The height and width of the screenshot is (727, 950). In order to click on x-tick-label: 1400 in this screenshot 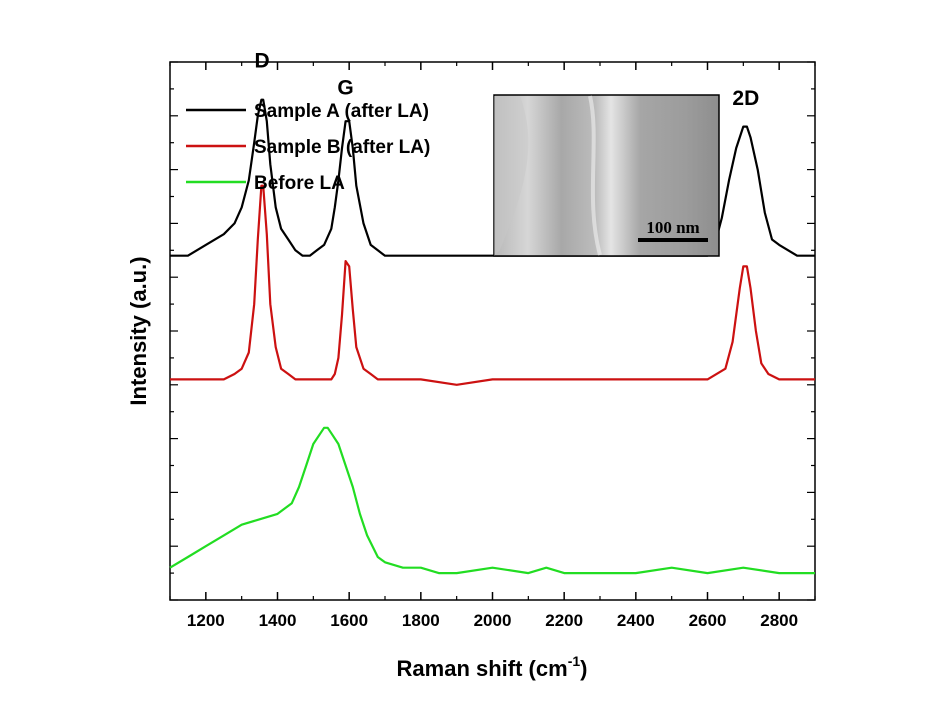, I will do `click(278, 620)`.